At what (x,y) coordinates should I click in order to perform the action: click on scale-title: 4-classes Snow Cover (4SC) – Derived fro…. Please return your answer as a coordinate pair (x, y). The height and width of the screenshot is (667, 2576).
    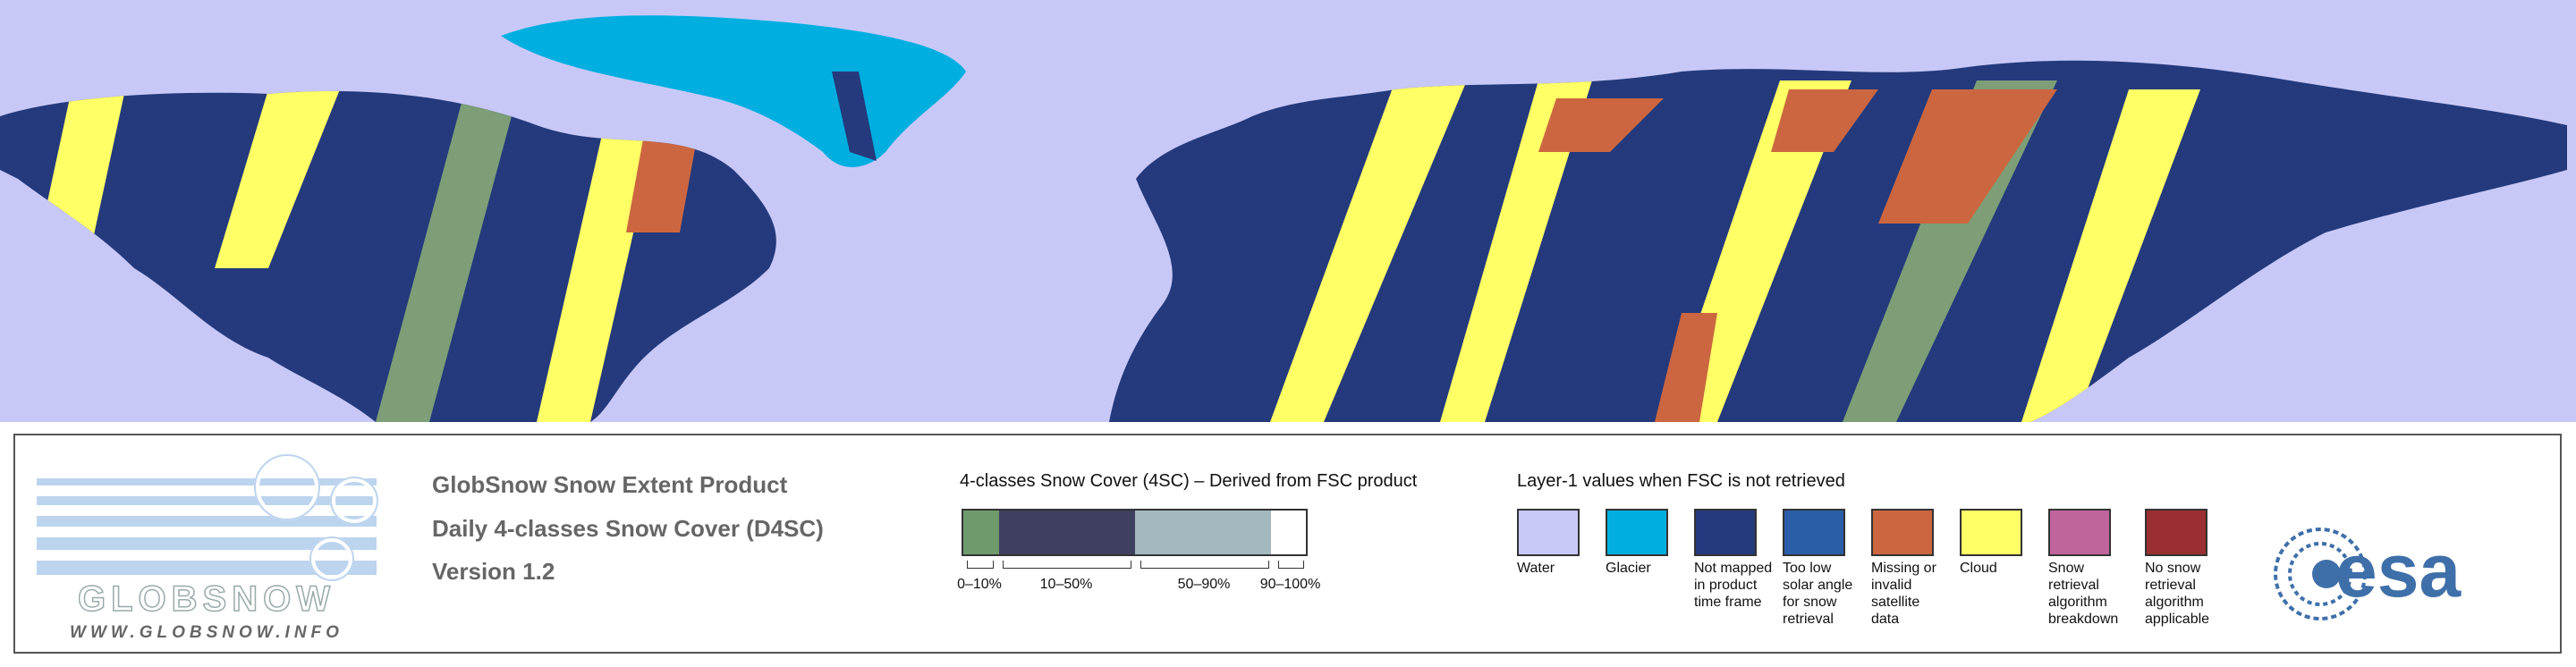
    Looking at the image, I should click on (1189, 481).